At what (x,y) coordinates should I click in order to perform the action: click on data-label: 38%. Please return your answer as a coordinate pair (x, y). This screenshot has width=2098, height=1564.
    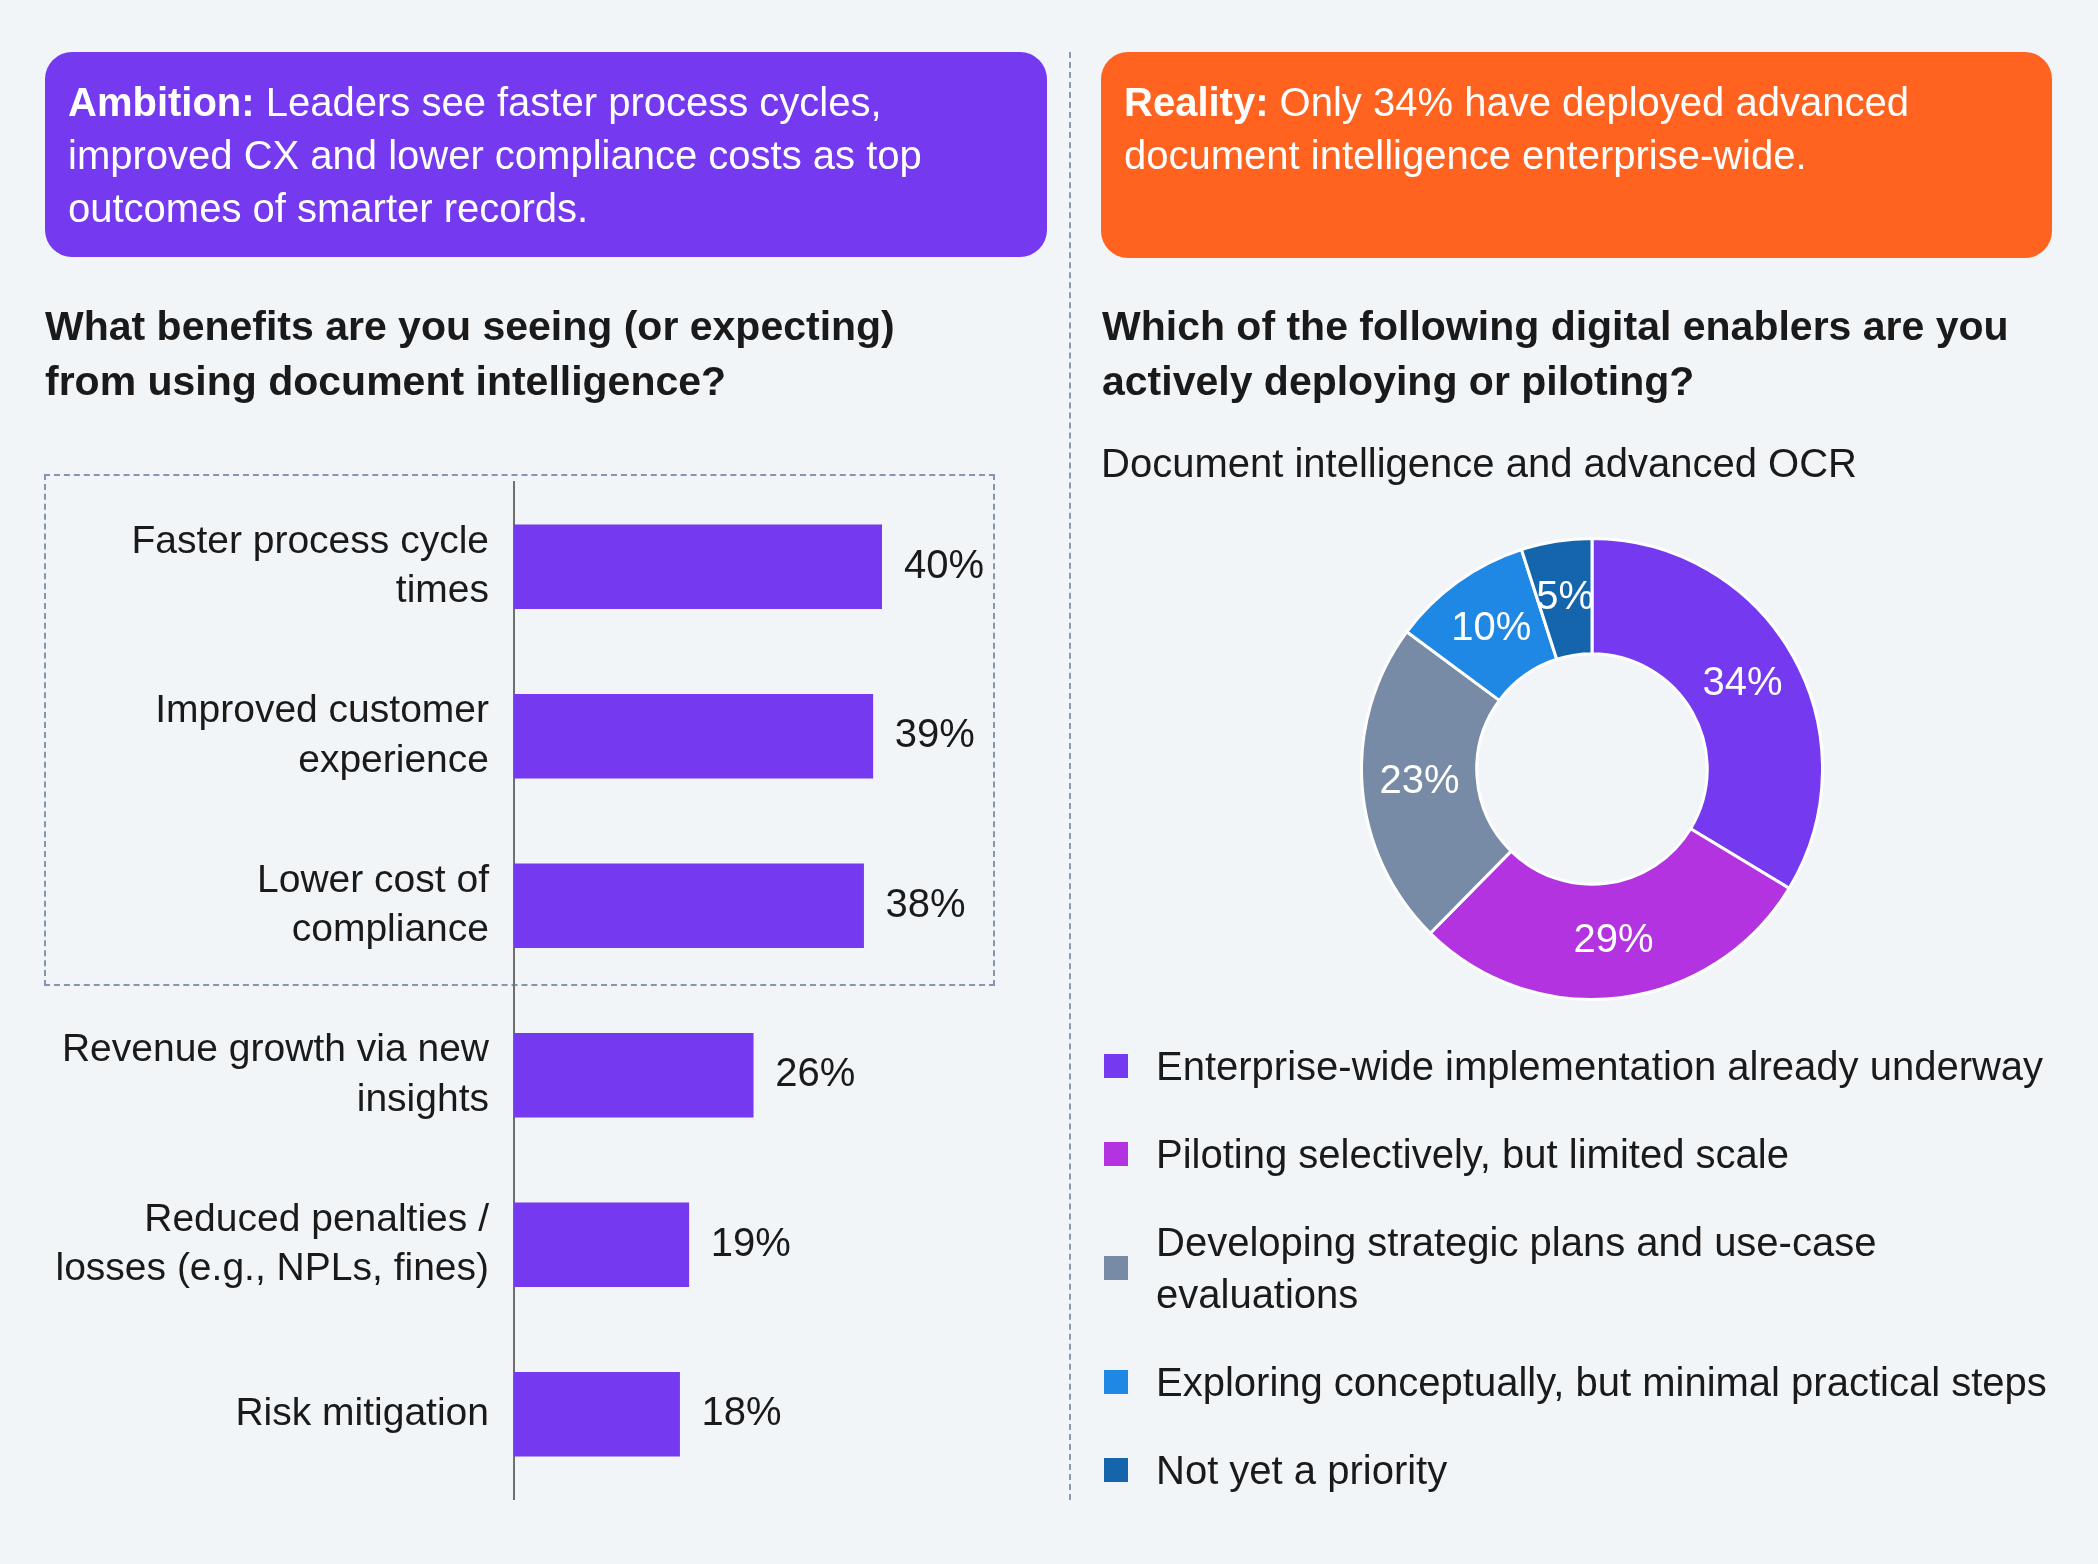
    Looking at the image, I should click on (925, 902).